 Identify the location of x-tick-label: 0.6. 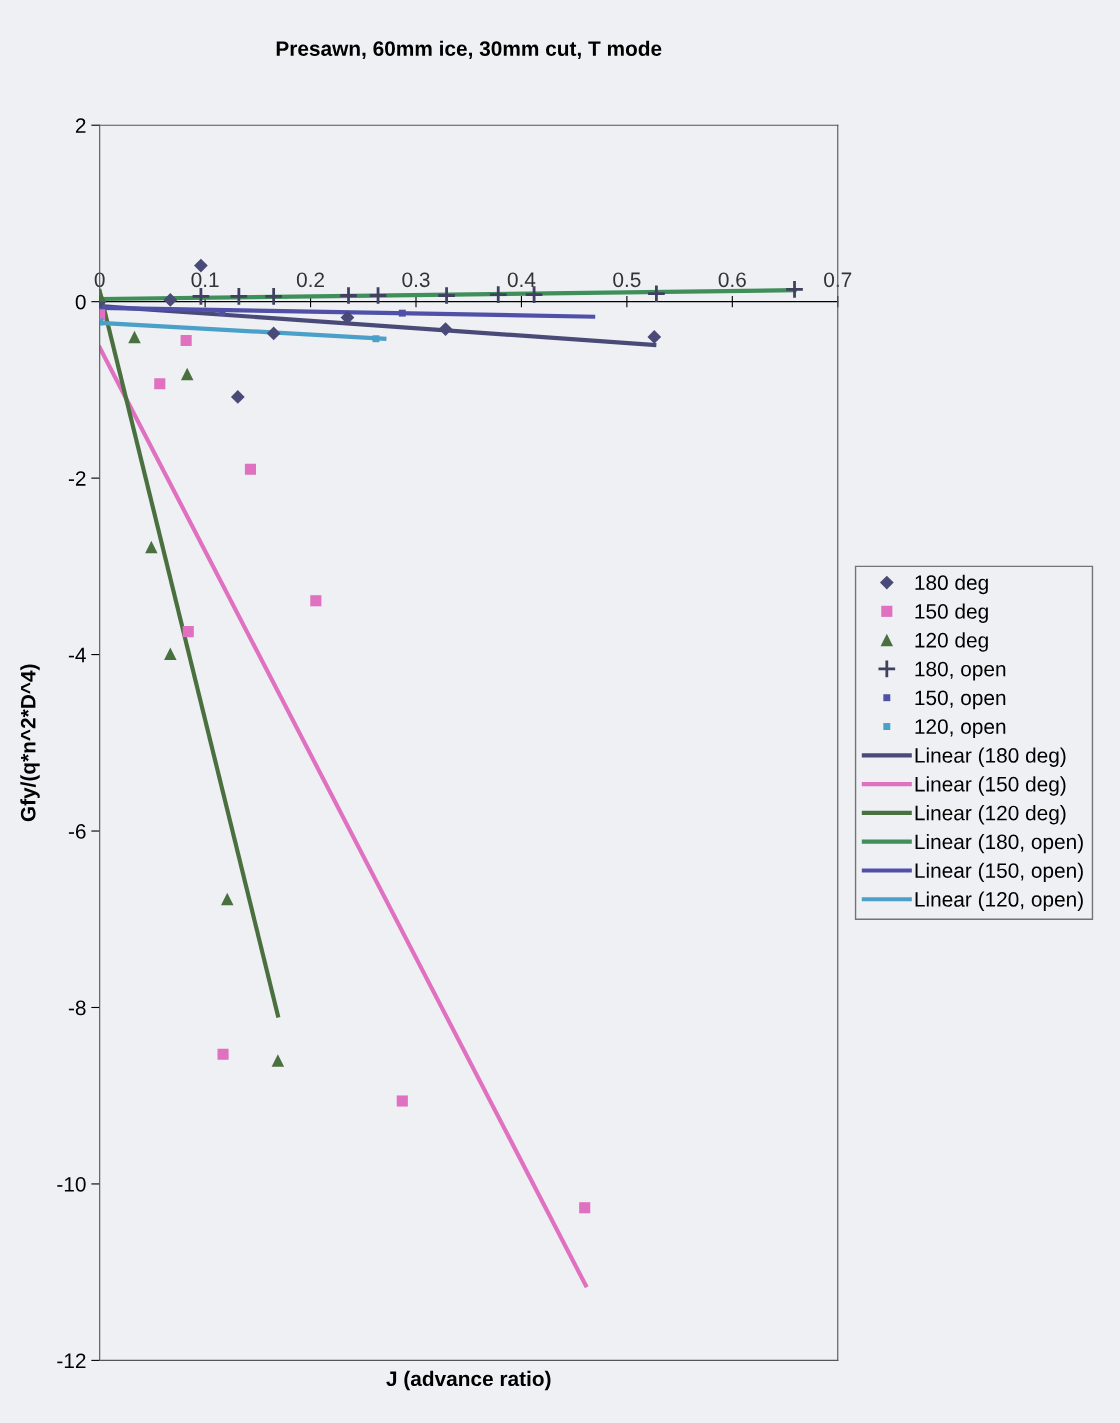
(732, 280).